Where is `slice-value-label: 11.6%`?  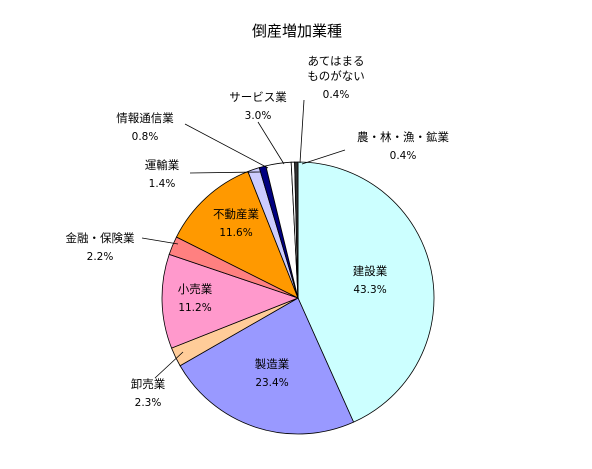 slice-value-label: 11.6% is located at coordinates (235, 233).